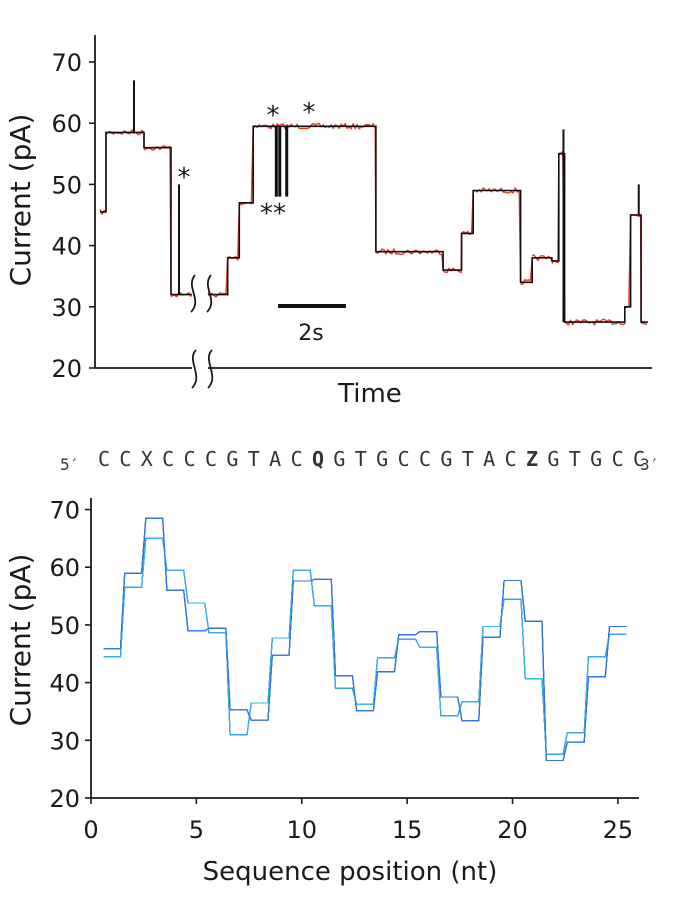 The image size is (690, 904). Describe the element at coordinates (318, 459) in the screenshot. I see `sequence-base: Q` at that location.